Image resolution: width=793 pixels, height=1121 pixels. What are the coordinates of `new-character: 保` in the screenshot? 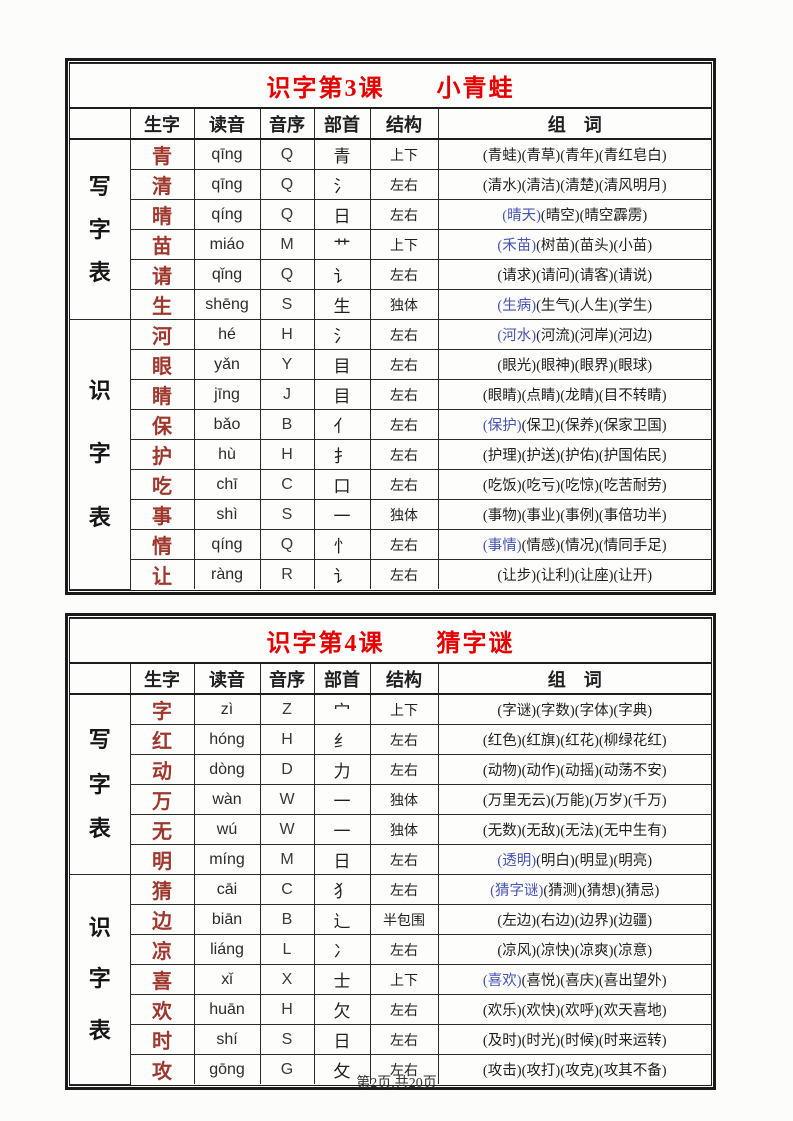 It's located at (162, 424).